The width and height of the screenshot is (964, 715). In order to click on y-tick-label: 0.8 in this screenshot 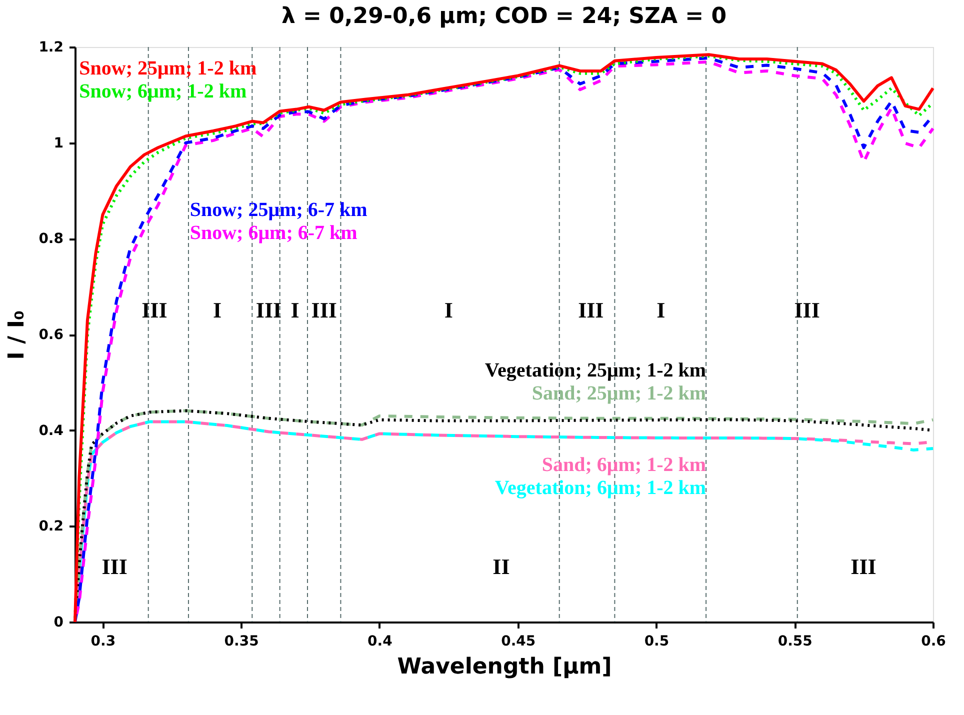, I will do `click(51, 239)`.